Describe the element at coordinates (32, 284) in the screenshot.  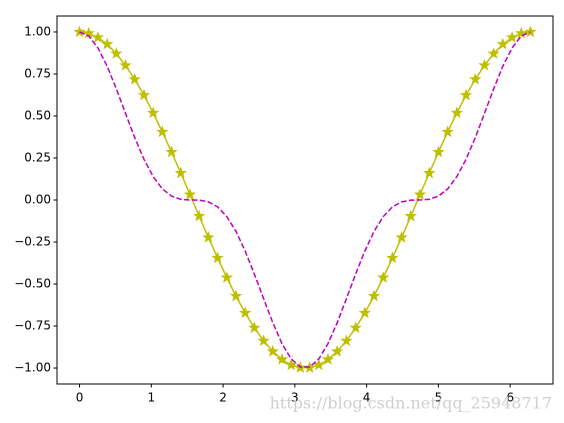
I see `y-tick-label: −0.50` at that location.